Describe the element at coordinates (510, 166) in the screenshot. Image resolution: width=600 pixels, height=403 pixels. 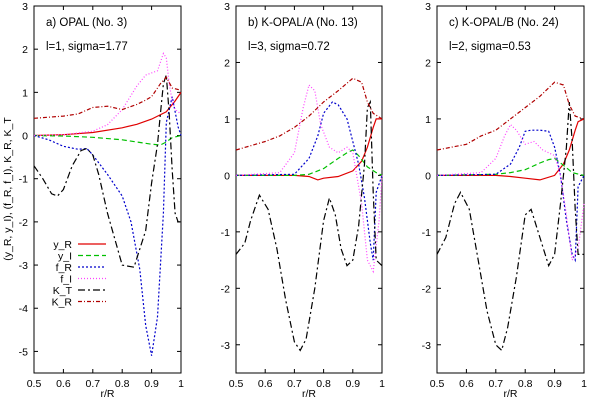
I see `panel-2-series-y_I` at that location.